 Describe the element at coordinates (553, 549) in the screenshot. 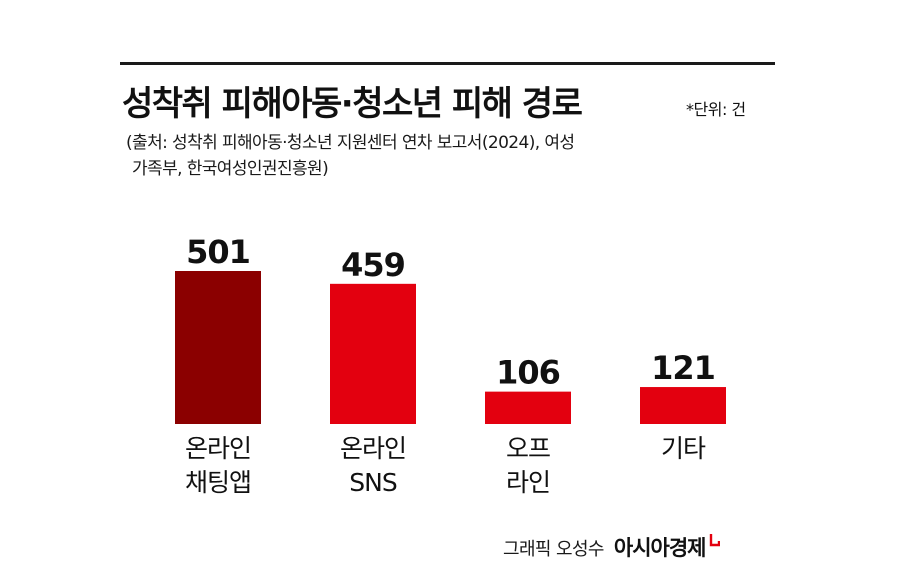

I see `graphic-credit: 그래픽 오성수` at that location.